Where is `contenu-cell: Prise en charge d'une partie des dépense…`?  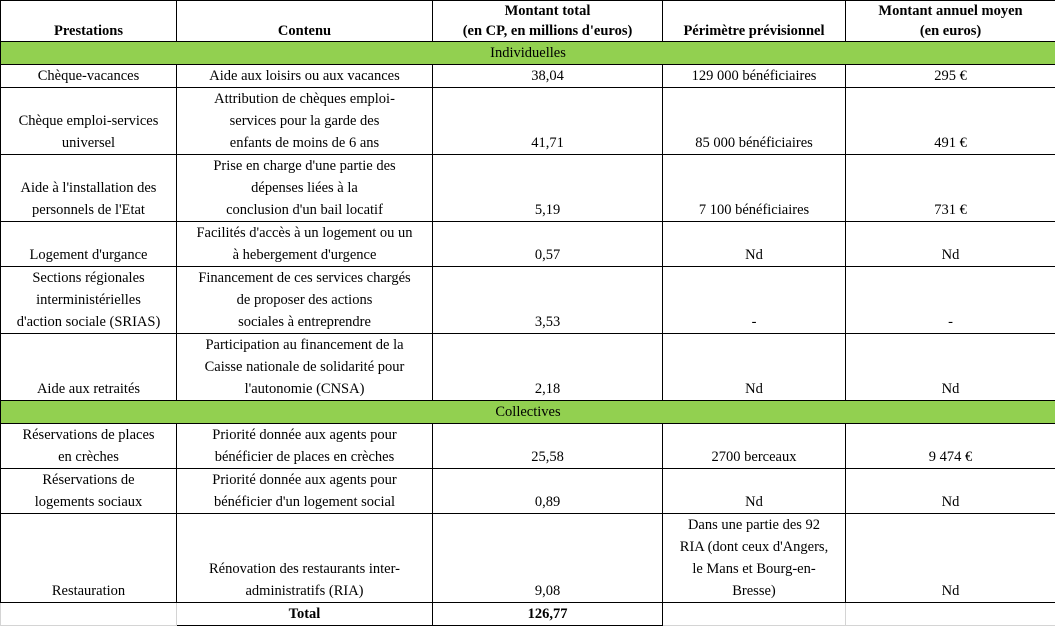
contenu-cell: Prise en charge d'une partie des dépense… is located at coordinates (305, 188).